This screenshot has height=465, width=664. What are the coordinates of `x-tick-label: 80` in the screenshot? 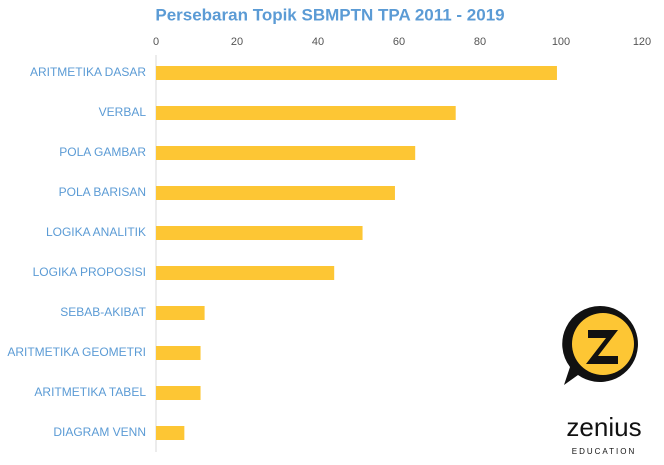 It's located at (480, 42).